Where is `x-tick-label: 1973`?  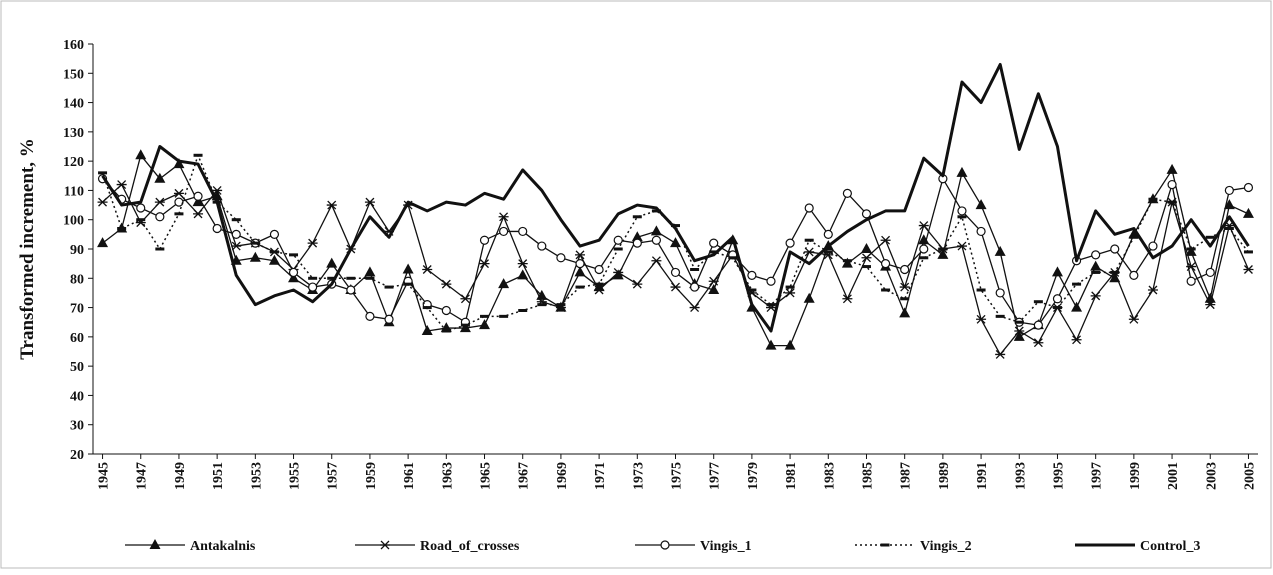 x-tick-label: 1973 is located at coordinates (638, 476).